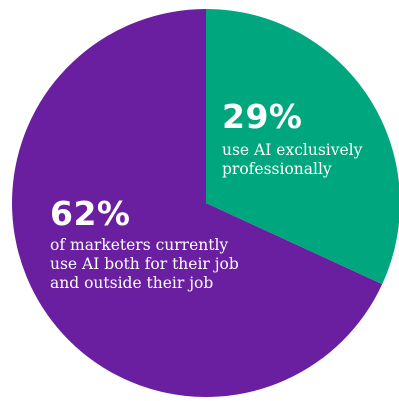  What do you see at coordinates (277, 169) in the screenshot?
I see `description-line: professionally` at bounding box center [277, 169].